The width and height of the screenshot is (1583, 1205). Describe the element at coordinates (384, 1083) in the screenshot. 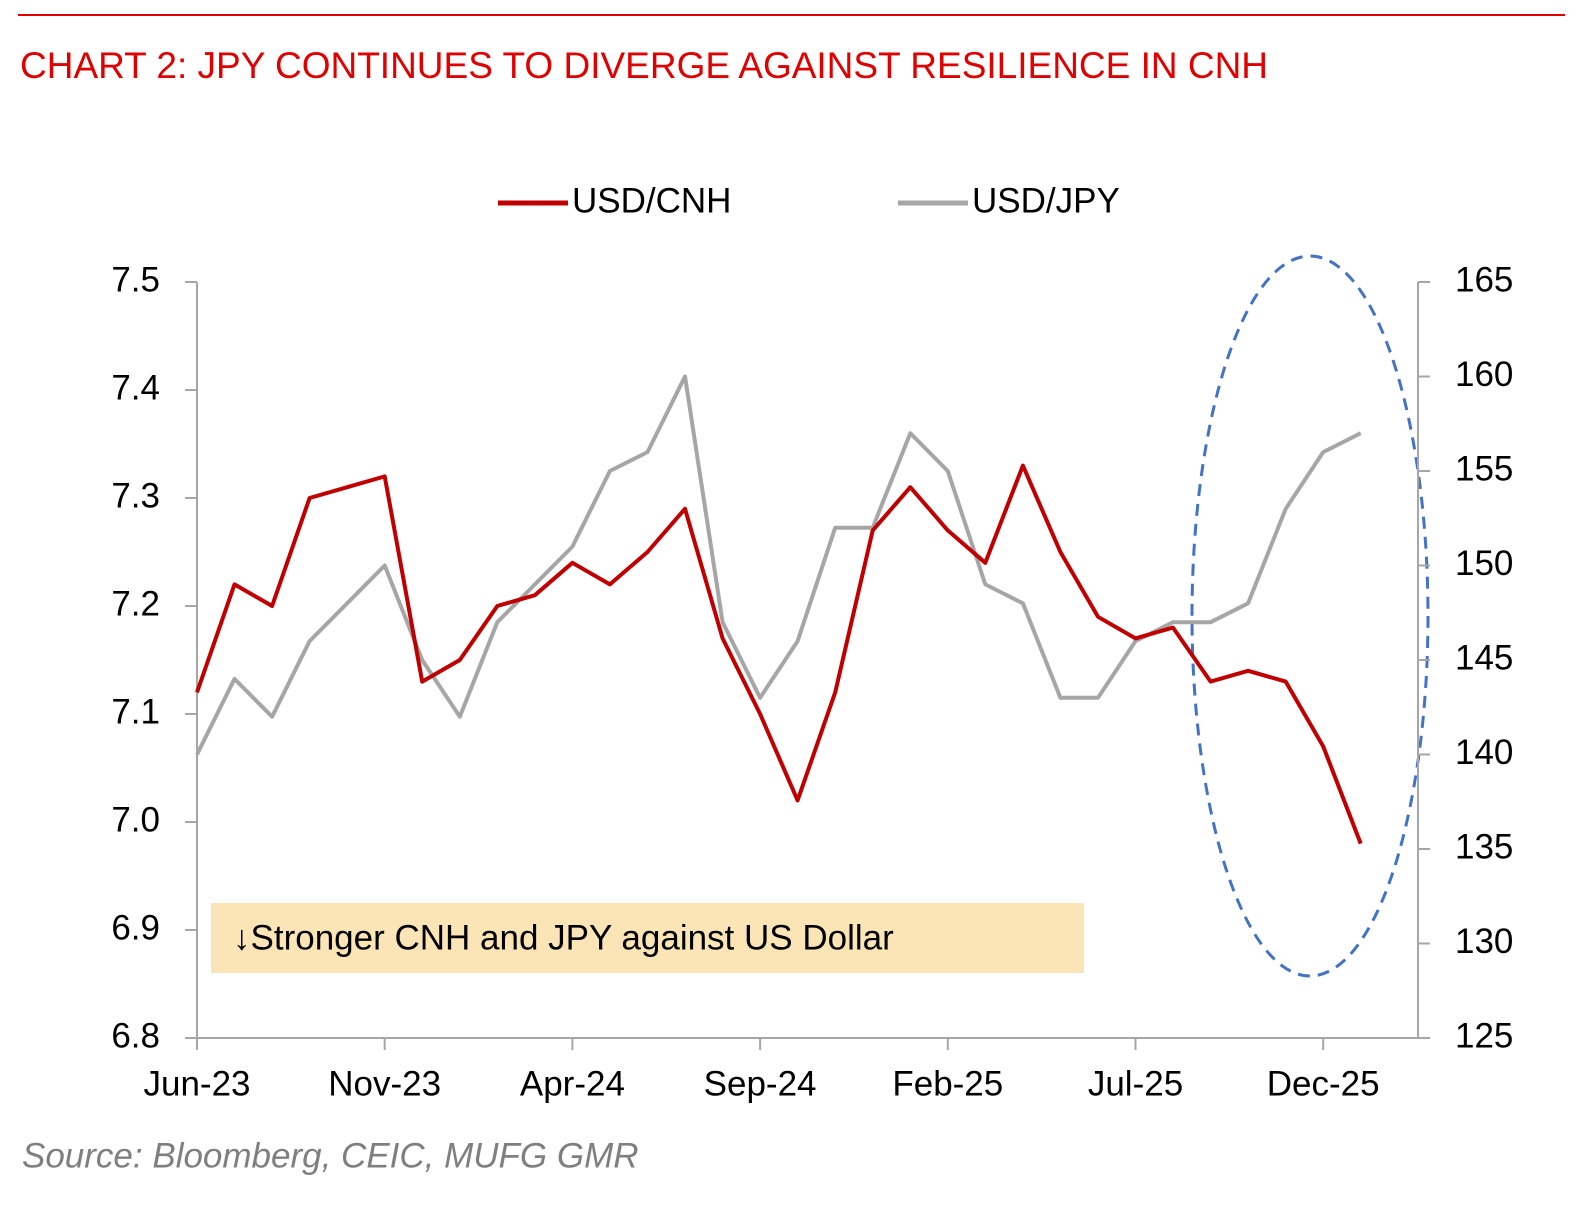

I see `x-tick-label: Nov-23` at that location.